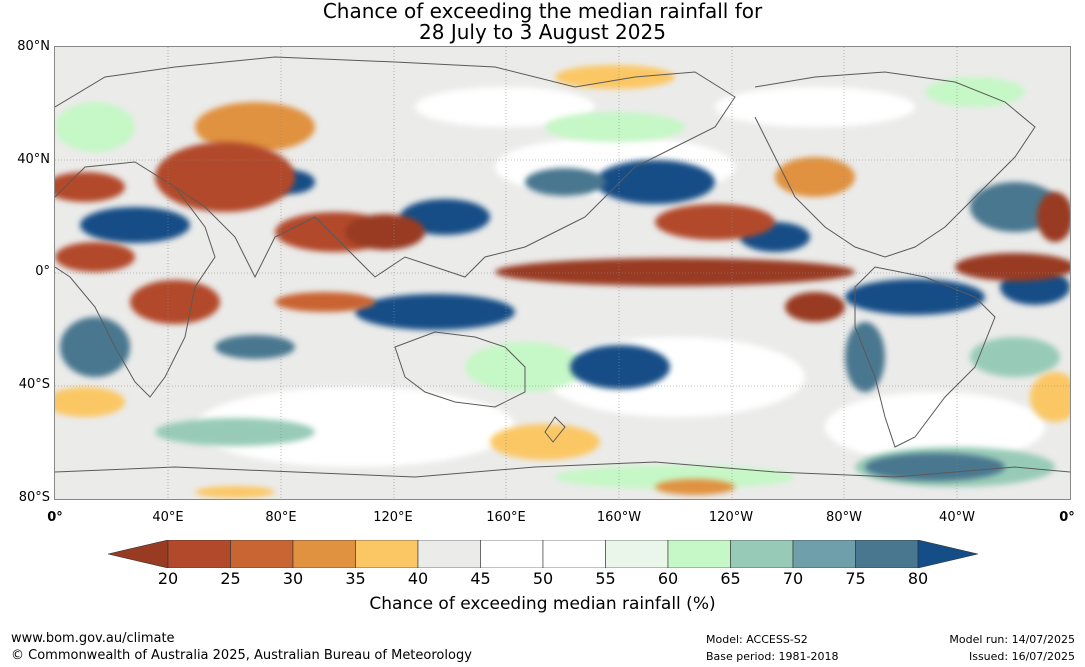 The height and width of the screenshot is (667, 1085). What do you see at coordinates (418, 578) in the screenshot?
I see `legend-tick-label: 40` at bounding box center [418, 578].